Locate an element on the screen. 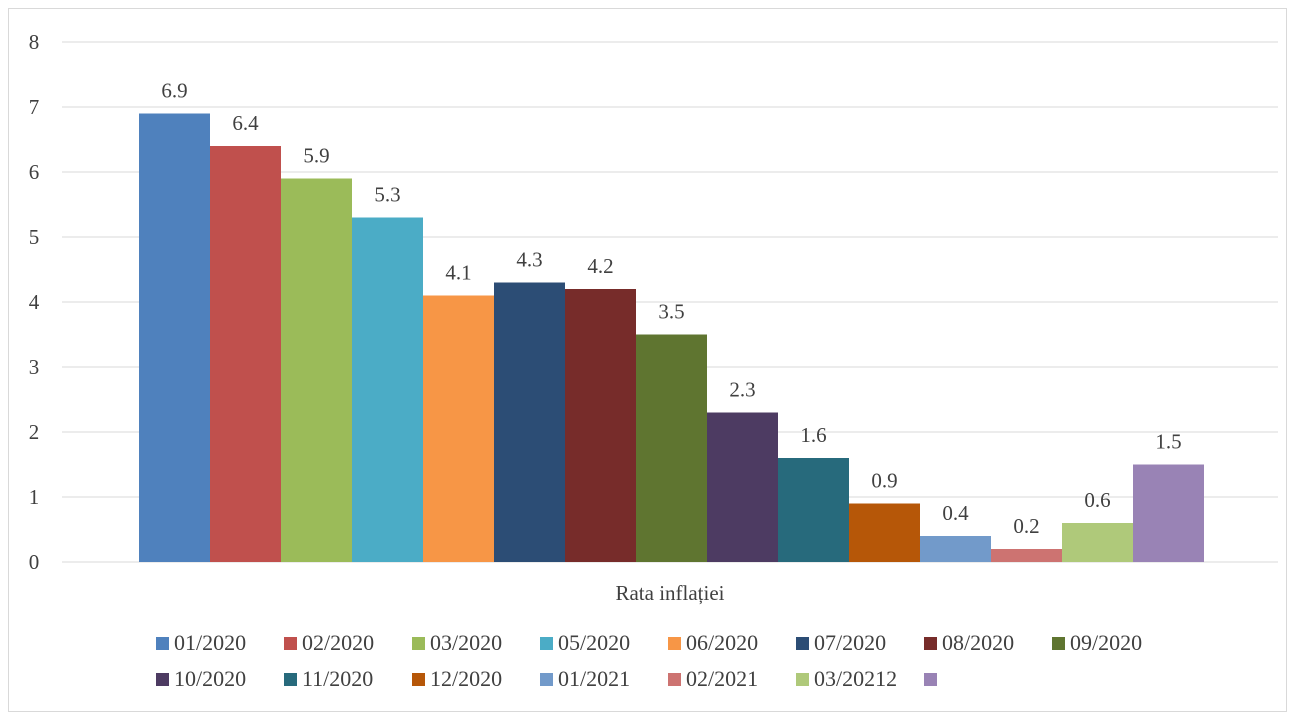 The height and width of the screenshot is (720, 1295). data-label: 6.4 is located at coordinates (245, 123).